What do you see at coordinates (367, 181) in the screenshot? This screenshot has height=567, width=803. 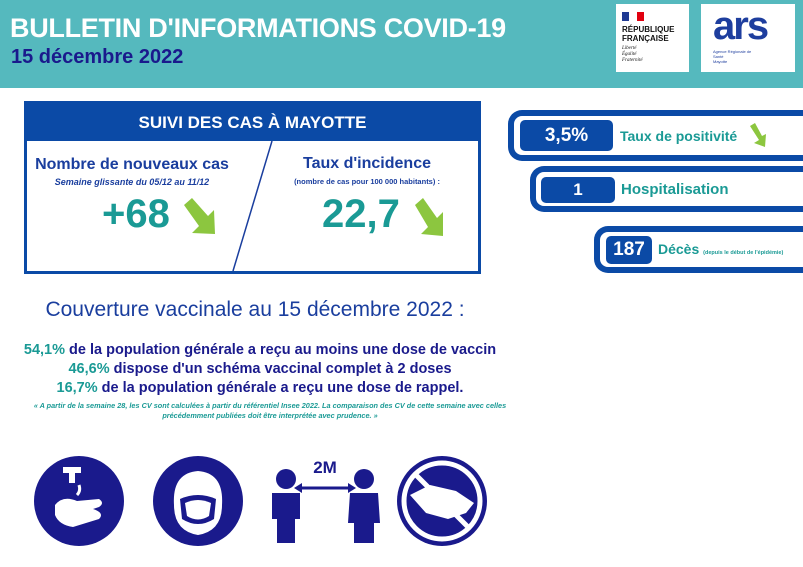 I see `incidence-subtitle: (nombre de cas pour 100 000 habitants) :` at bounding box center [367, 181].